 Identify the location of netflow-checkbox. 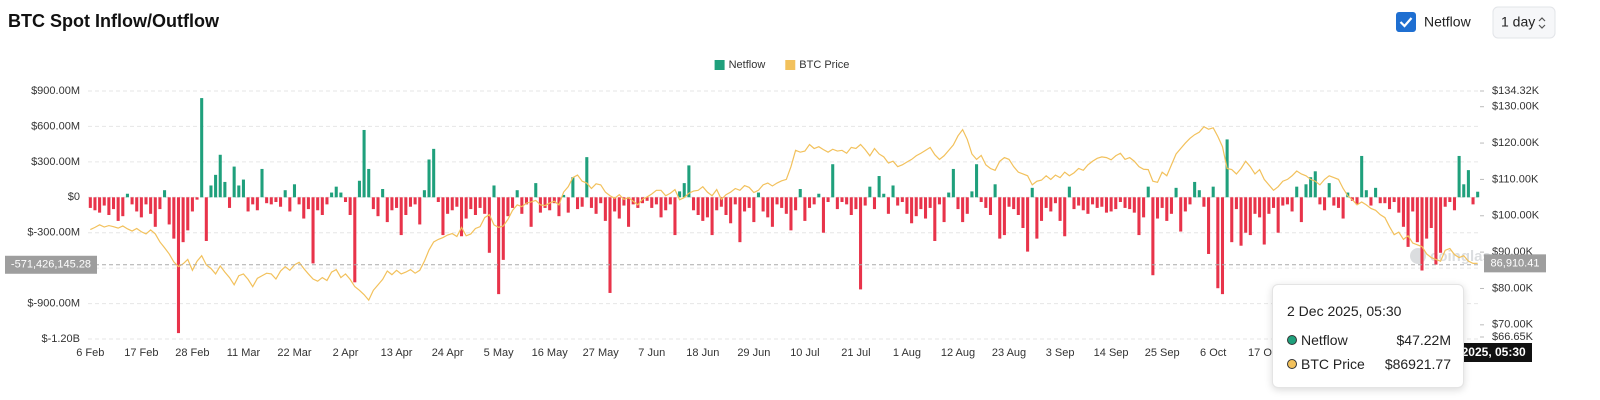
(1406, 22).